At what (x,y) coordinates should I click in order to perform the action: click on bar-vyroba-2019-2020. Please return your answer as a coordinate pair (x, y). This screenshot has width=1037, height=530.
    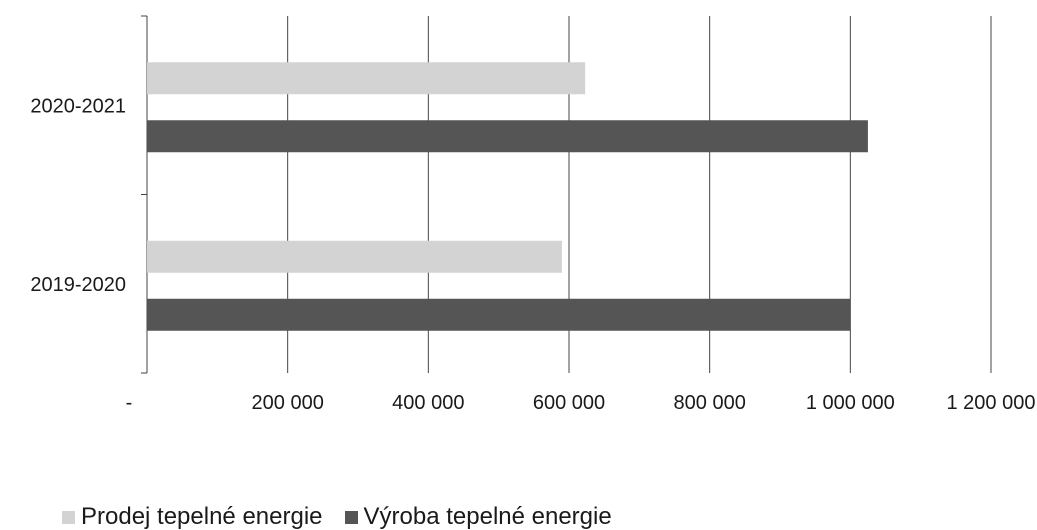
    Looking at the image, I should click on (499, 314).